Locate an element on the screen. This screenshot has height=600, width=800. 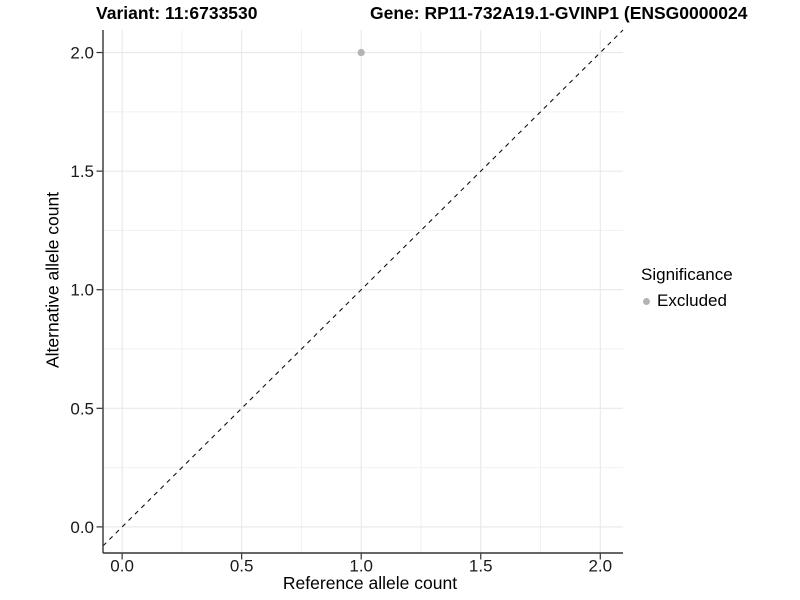
legend-item-label: Excluded is located at coordinates (692, 300).